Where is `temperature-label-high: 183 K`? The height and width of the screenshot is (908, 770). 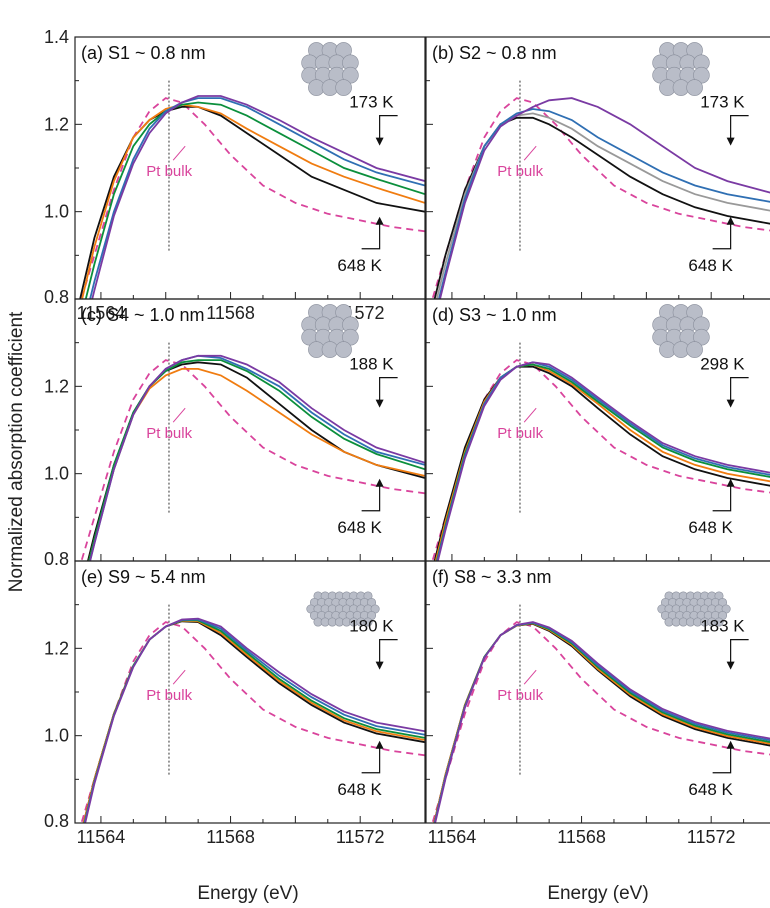
temperature-label-high: 183 K is located at coordinates (722, 626).